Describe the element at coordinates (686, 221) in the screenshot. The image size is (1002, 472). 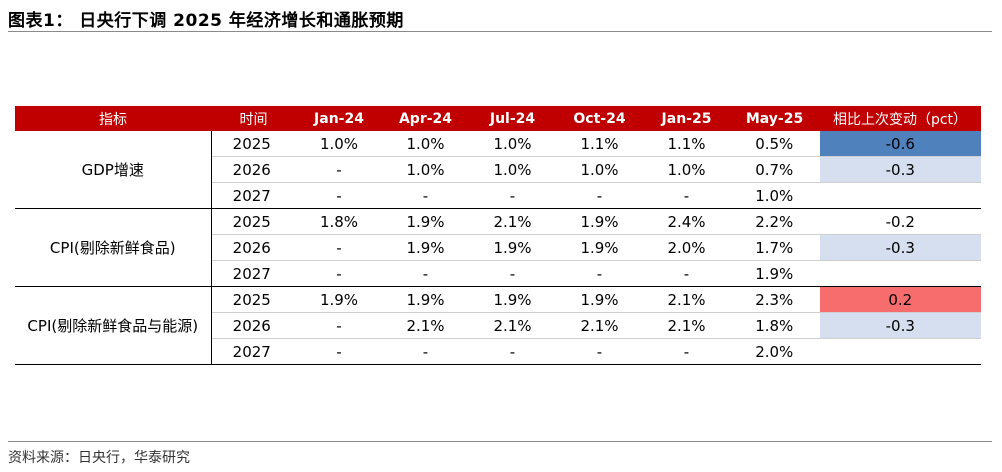
I see `value-cell: 2.4%` at that location.